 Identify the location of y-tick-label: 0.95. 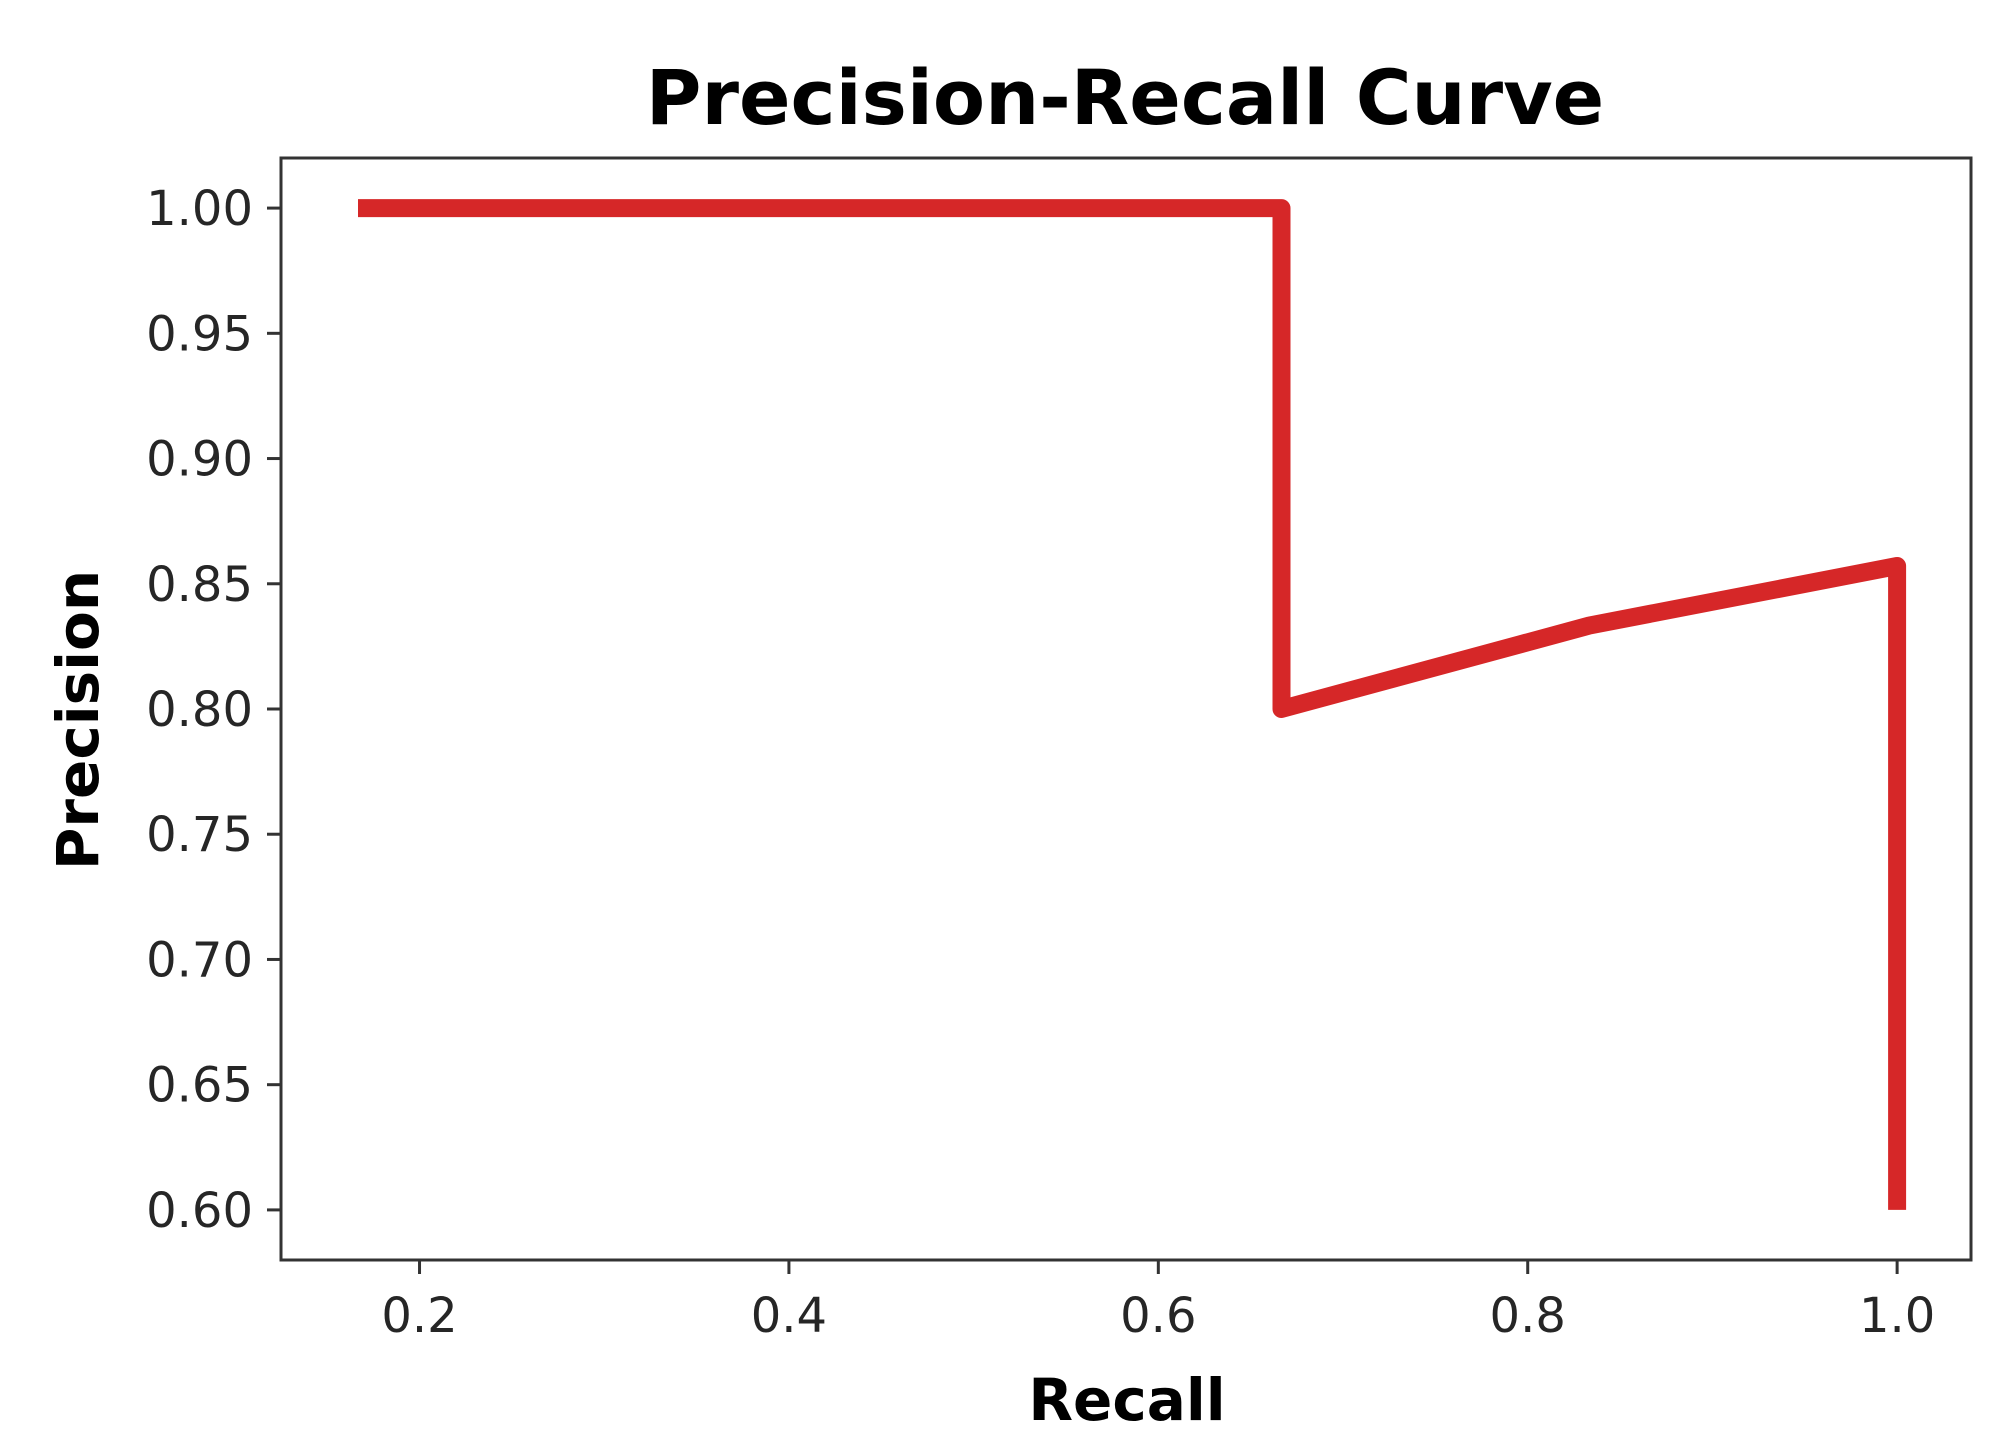
(199, 334).